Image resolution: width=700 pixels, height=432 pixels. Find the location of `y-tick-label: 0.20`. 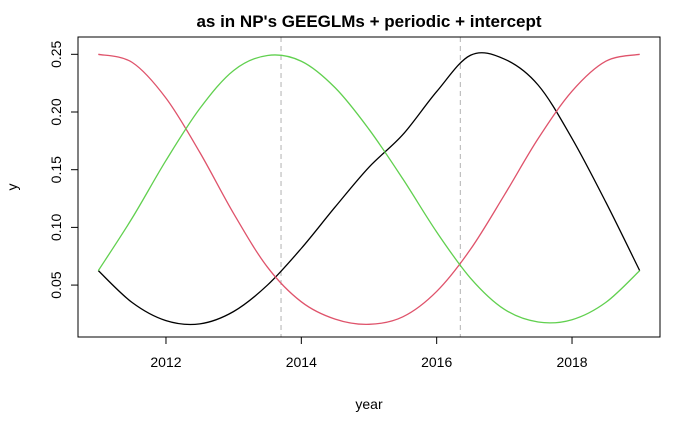

y-tick-label: 0.20 is located at coordinates (56, 111).